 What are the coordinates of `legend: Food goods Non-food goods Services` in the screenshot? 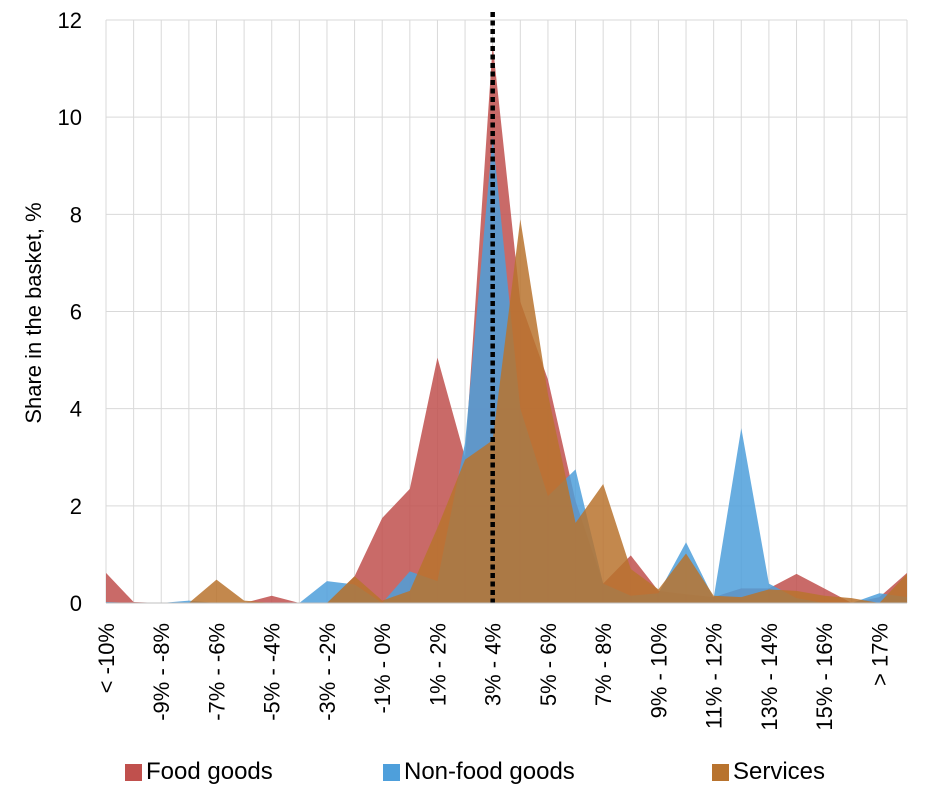 It's located at (466, 776).